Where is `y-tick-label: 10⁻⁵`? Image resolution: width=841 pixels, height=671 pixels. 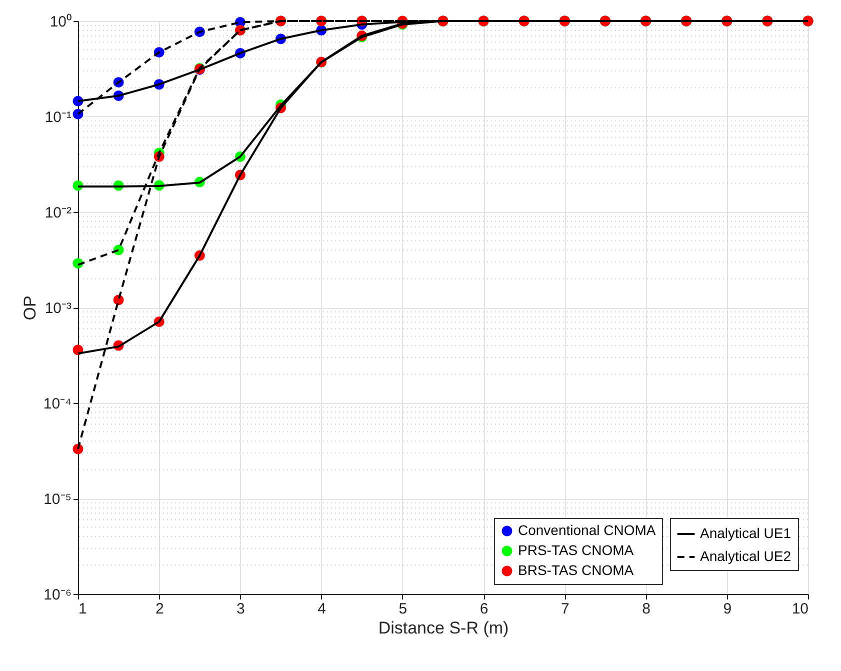
y-tick-label: 10⁻⁵ is located at coordinates (58, 499).